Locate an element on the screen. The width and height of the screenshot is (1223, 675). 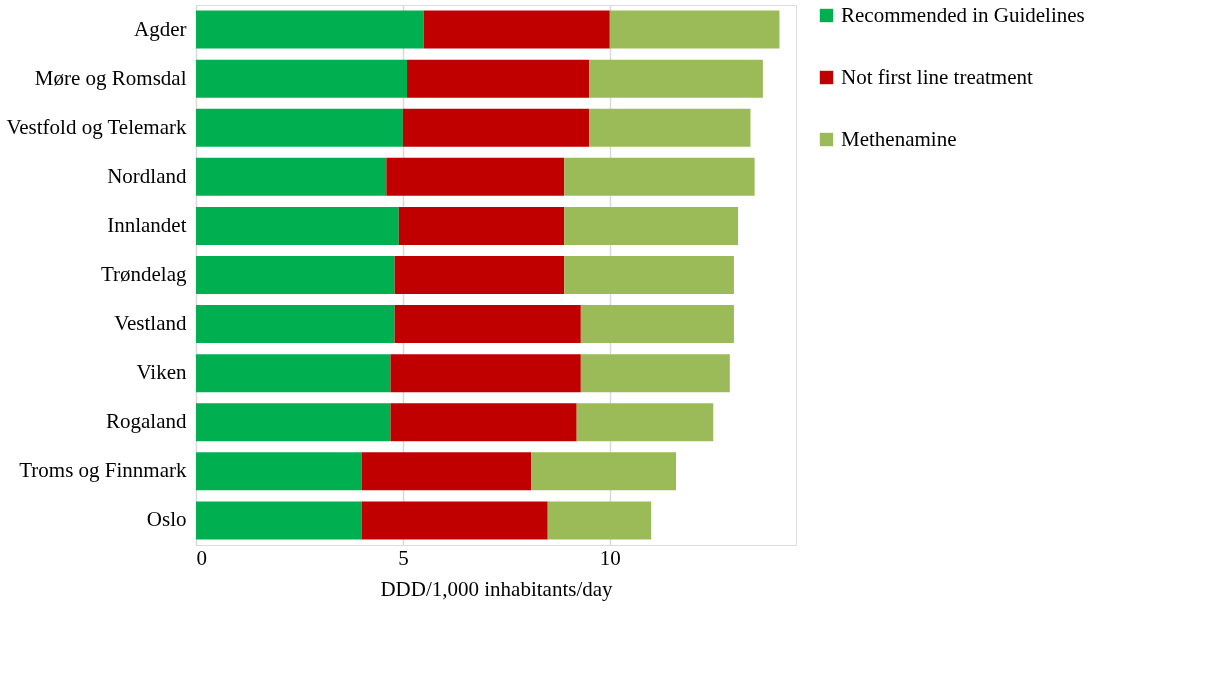
x-tick-label: 10 is located at coordinates (610, 557).